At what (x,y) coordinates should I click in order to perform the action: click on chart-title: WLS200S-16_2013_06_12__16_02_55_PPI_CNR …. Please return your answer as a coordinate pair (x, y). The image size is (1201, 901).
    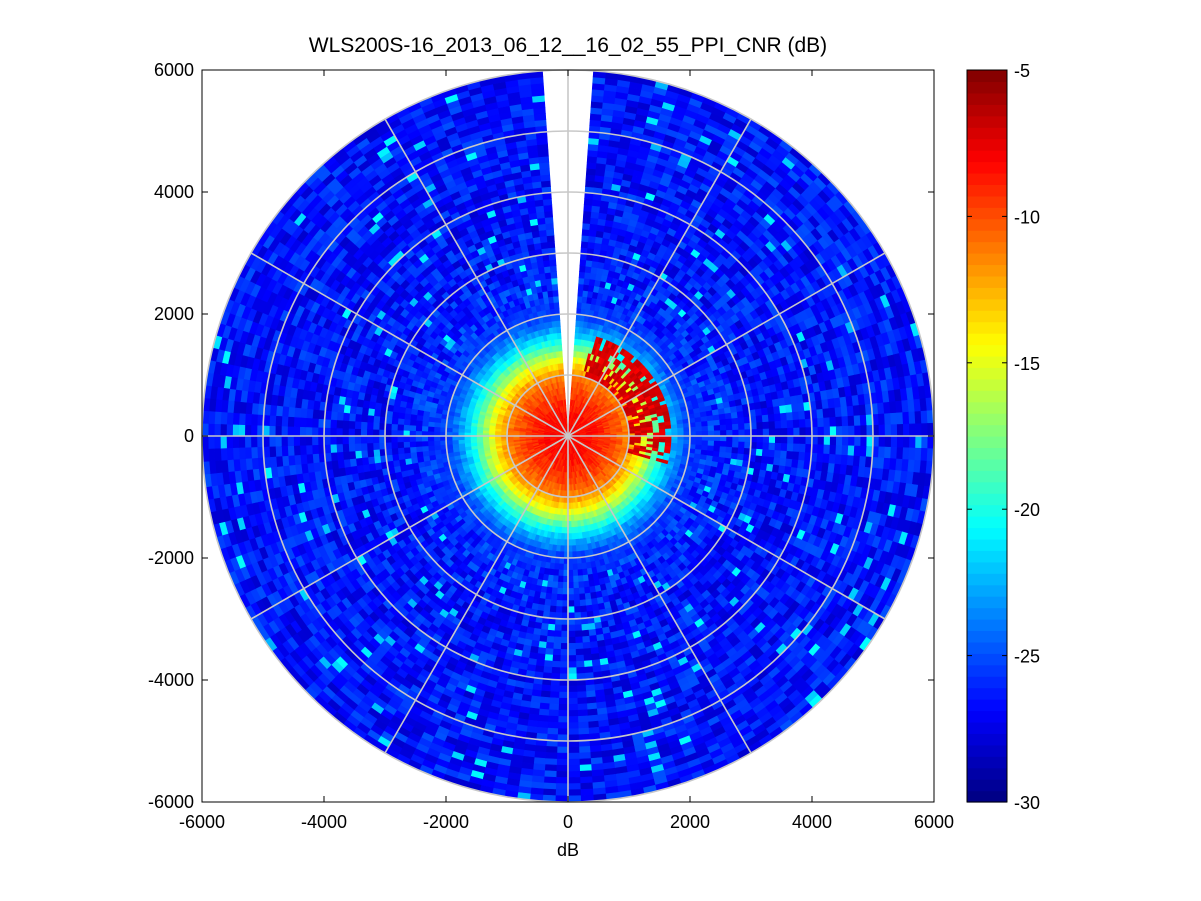
    Looking at the image, I should click on (568, 45).